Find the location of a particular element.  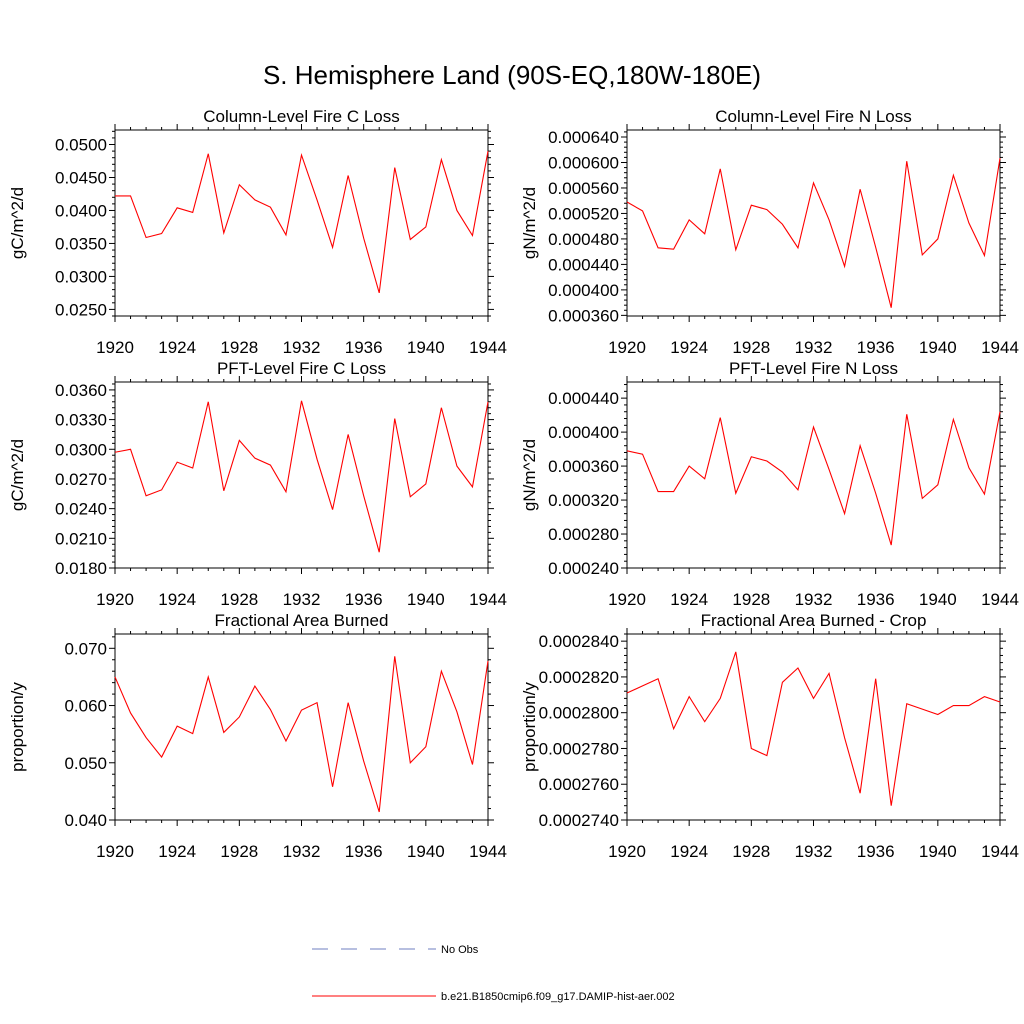

legend-label-1: No Obs is located at coordinates (460, 950).